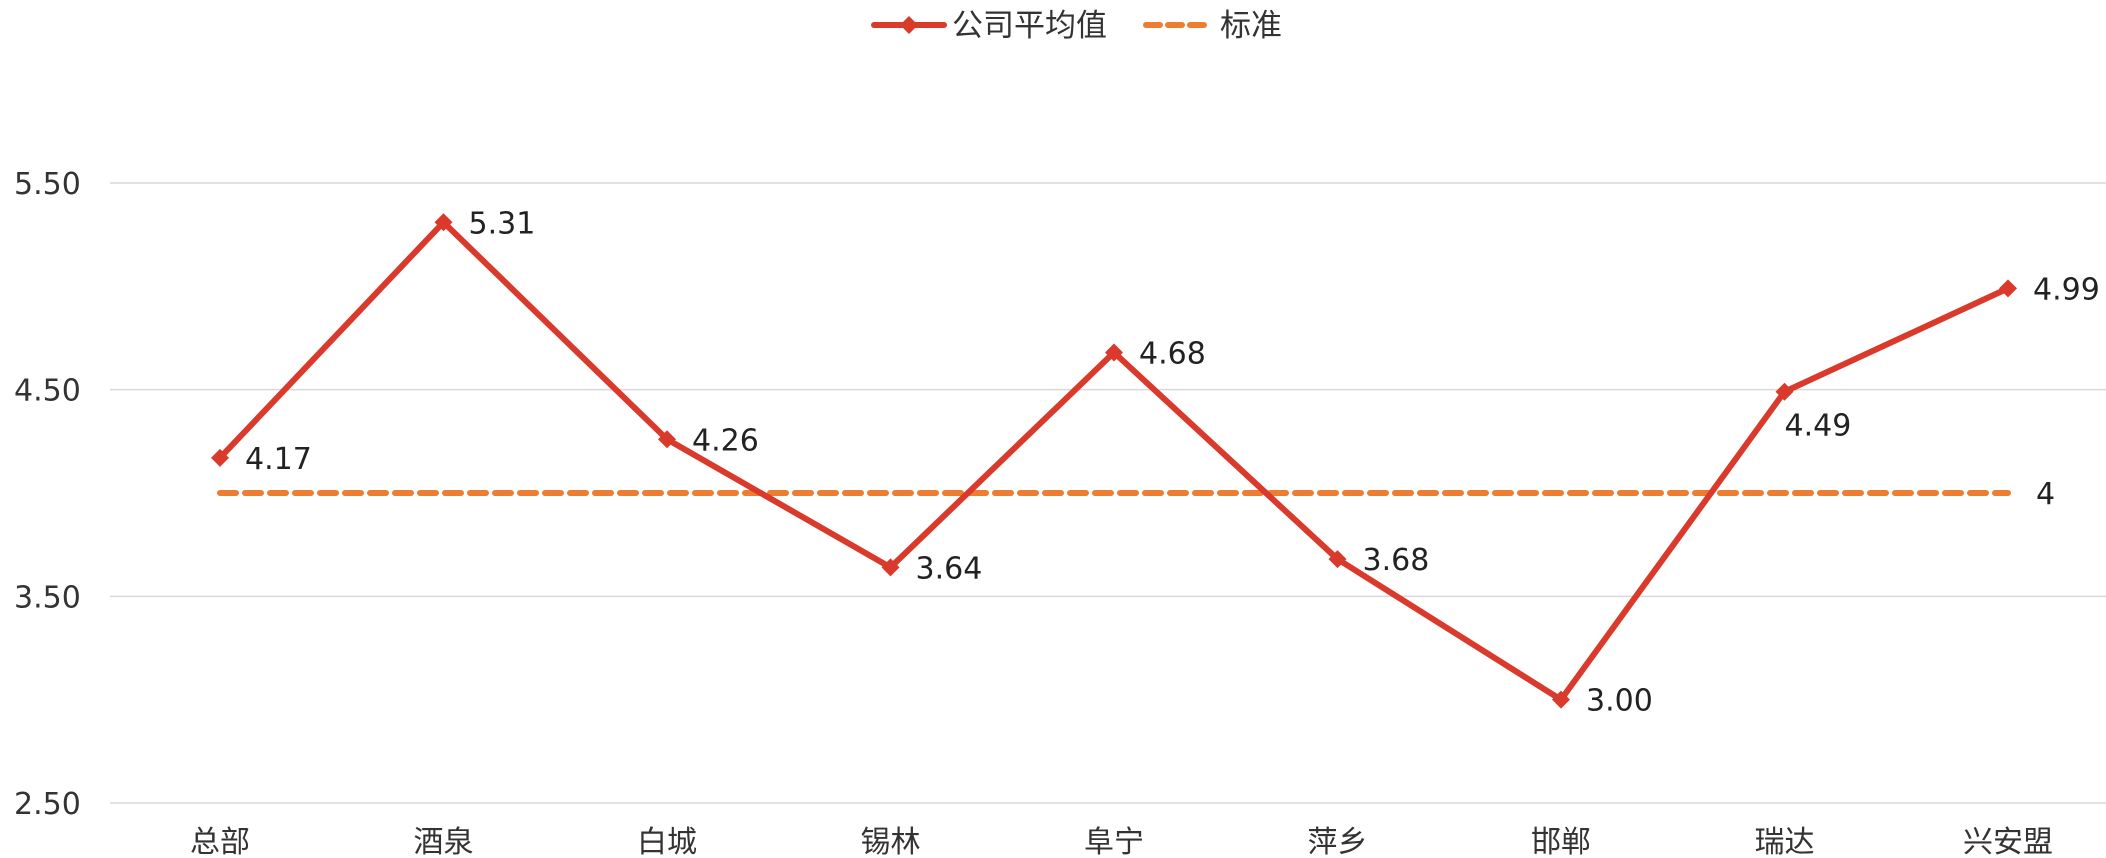  I want to click on x-axis-tick-labels: 总部 酒泉 白城 锡林 阜宁 萍乡 邯郸 瑞达 兴安盟, so click(1121, 841).